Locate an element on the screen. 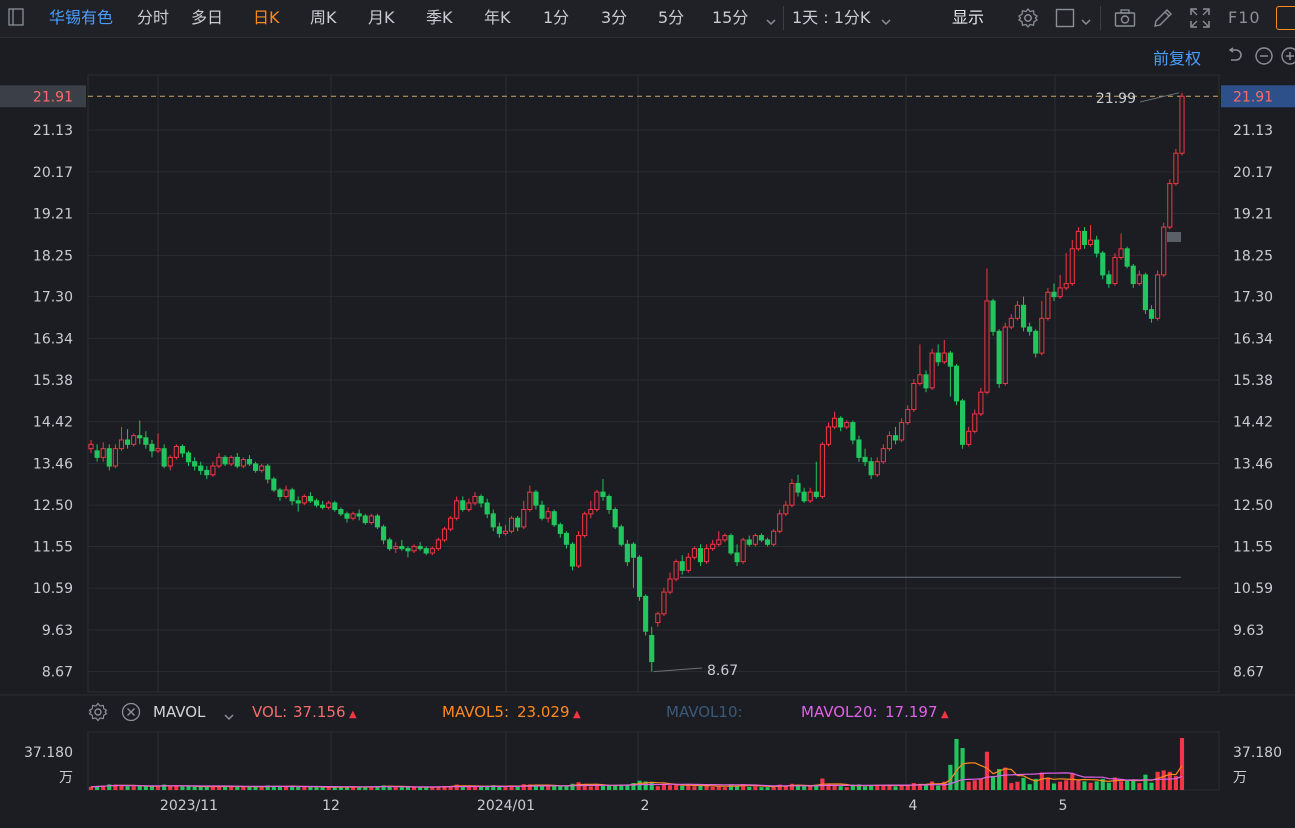  price-tick-left: 19.21 is located at coordinates (53, 215).